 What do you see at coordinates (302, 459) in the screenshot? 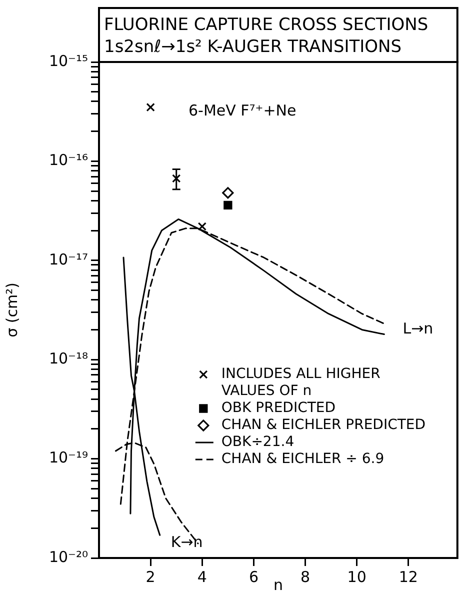
I see `legend-label: CHAN & EICHLER ÷ 6.9` at bounding box center [302, 459].